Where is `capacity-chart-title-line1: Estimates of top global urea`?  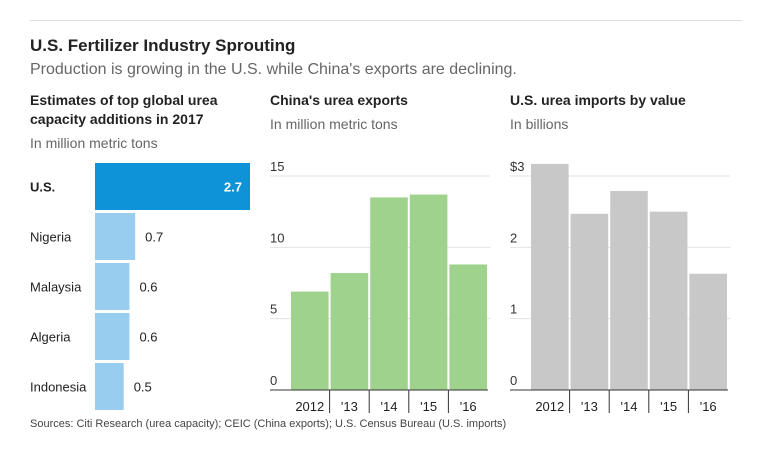 capacity-chart-title-line1: Estimates of top global urea is located at coordinates (124, 100).